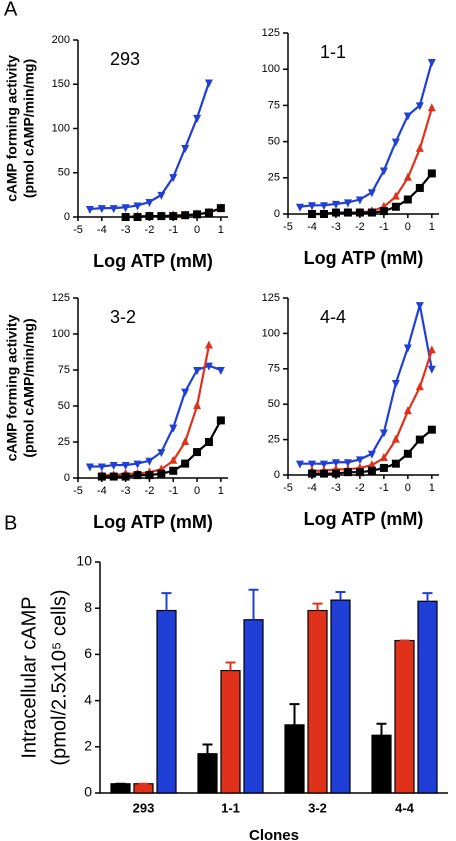 The width and height of the screenshot is (456, 841). Describe the element at coordinates (364, 519) in the screenshot. I see `x-axis-label: Log ATP (mM)` at that location.